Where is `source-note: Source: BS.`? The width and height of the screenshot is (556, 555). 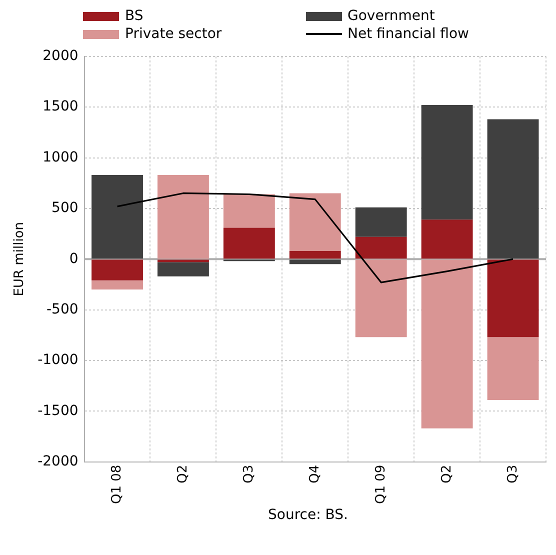
source-note: Source: BS. is located at coordinates (308, 515).